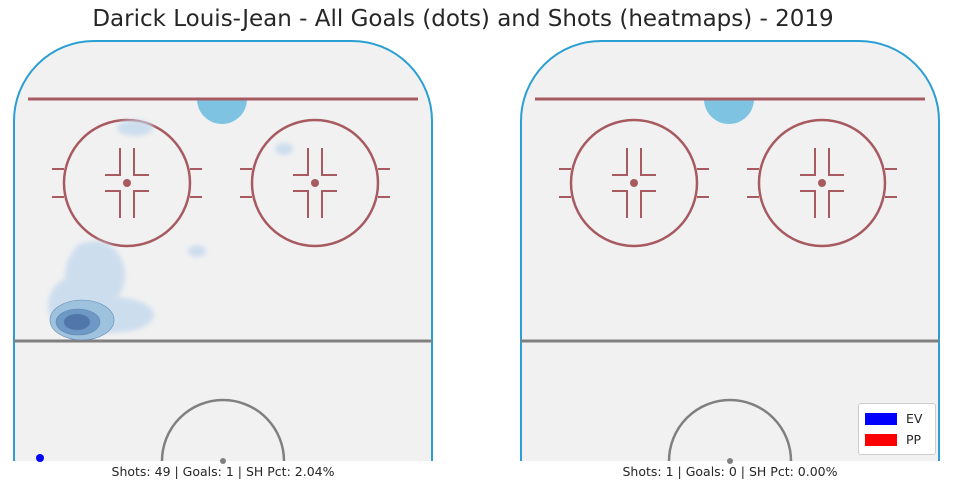 This screenshot has width=953, height=493. I want to click on legend-swatch-pp, so click(881, 440).